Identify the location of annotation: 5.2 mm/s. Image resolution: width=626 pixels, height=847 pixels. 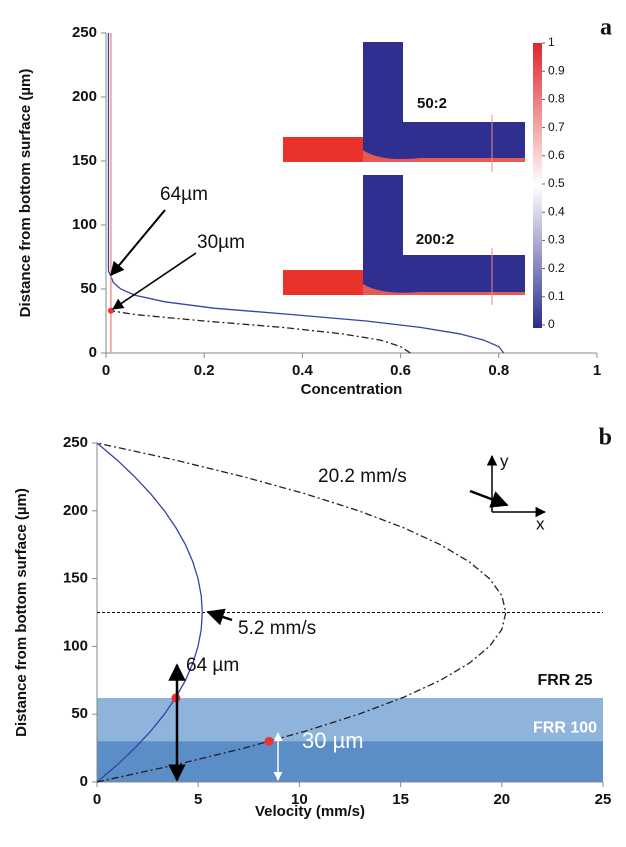
(277, 628).